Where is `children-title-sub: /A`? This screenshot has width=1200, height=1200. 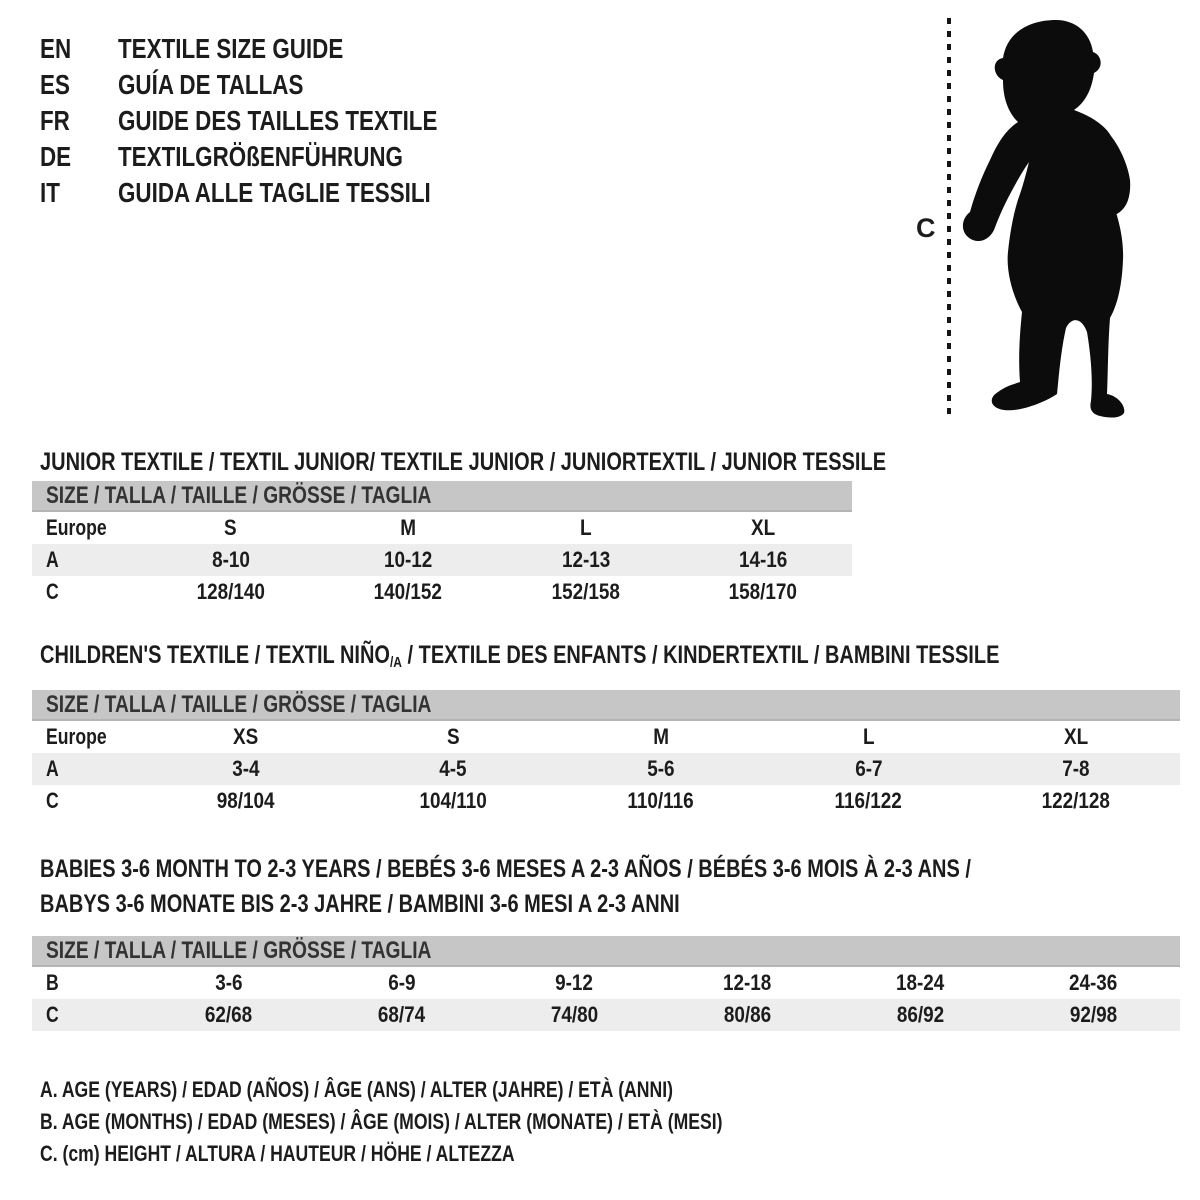
children-title-sub: /A is located at coordinates (395, 662).